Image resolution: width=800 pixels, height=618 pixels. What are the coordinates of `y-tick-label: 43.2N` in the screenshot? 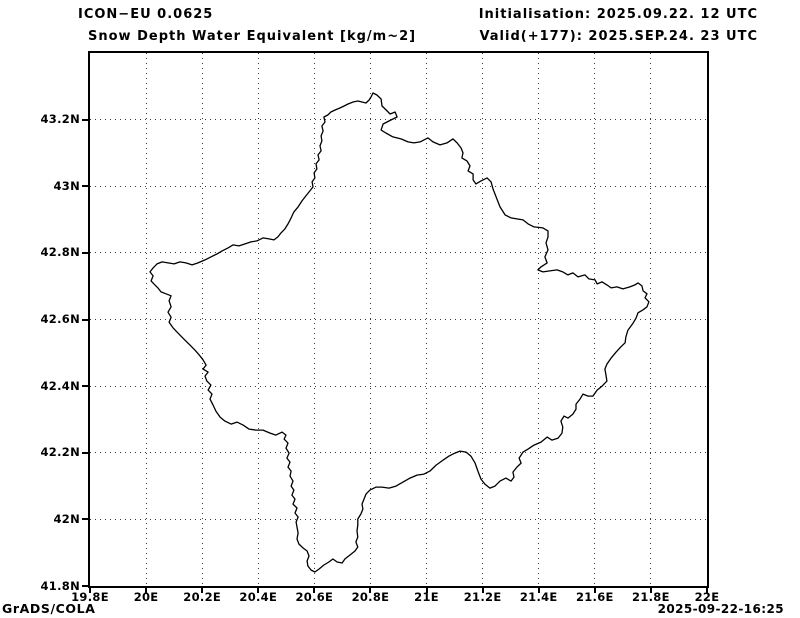 It's located at (60, 119).